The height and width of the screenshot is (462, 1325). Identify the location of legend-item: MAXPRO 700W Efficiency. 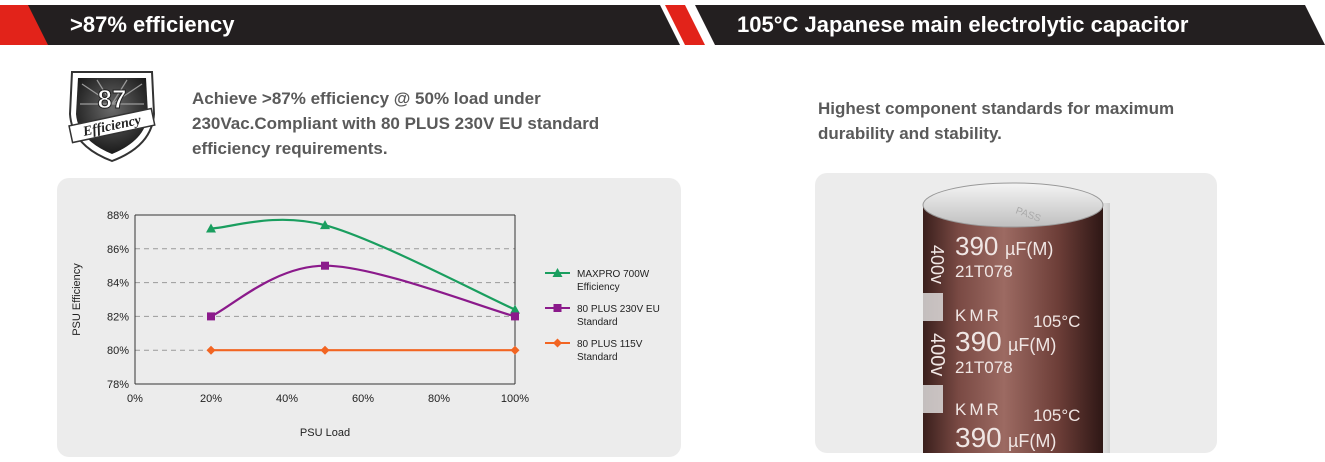
(597, 280).